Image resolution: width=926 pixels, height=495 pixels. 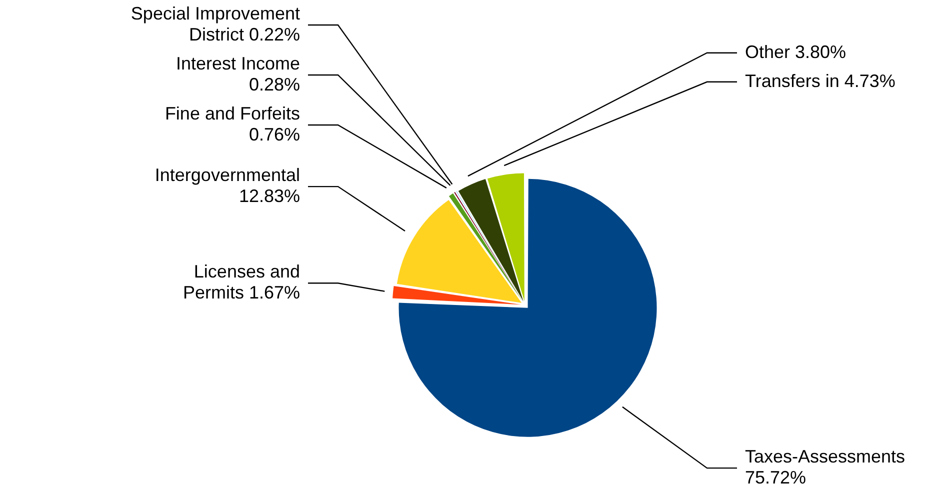 I want to click on slice-label: Taxes-Assessments, so click(x=825, y=456).